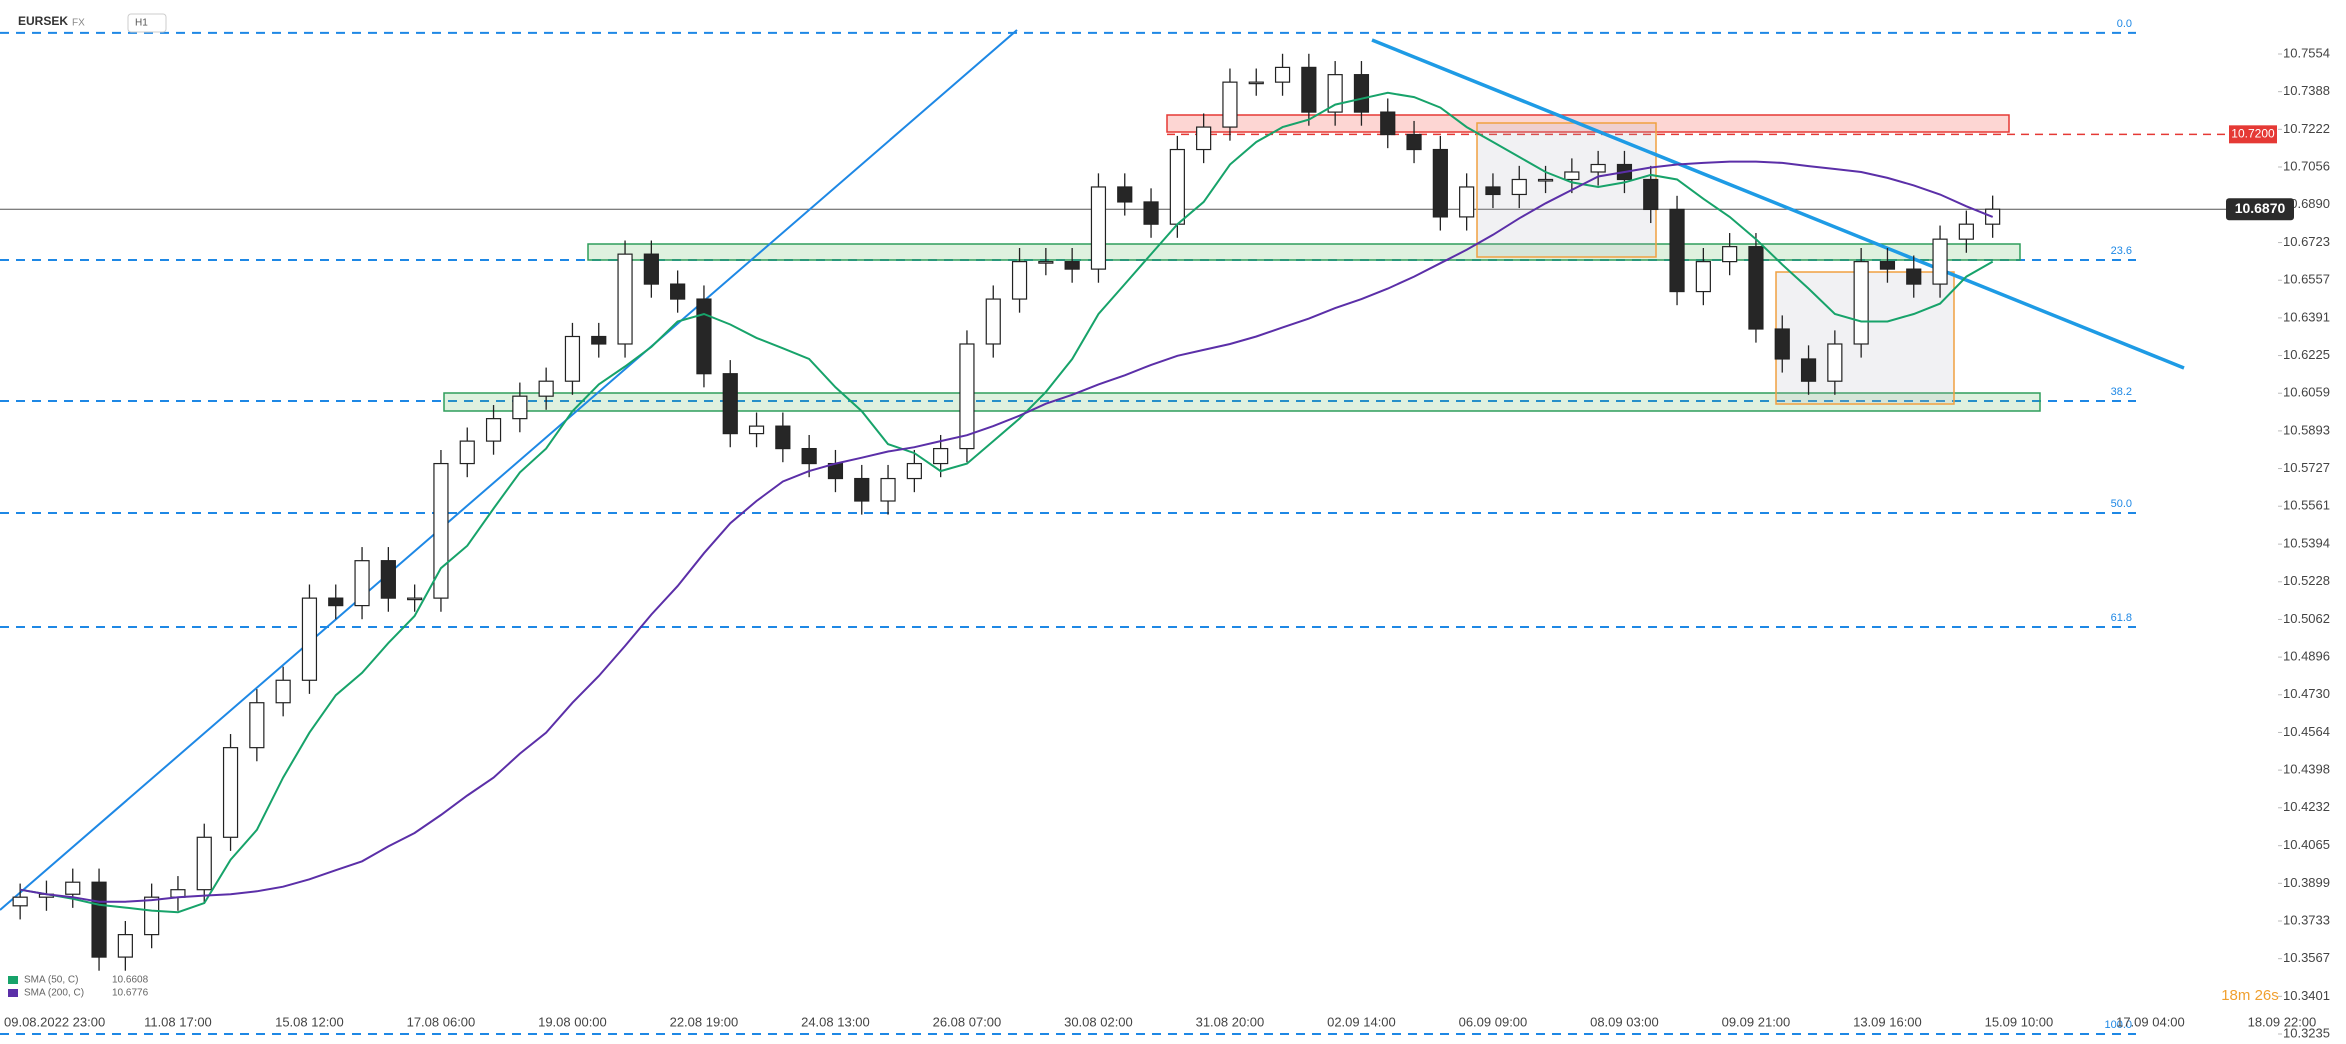  What do you see at coordinates (2306, 769) in the screenshot?
I see `y-tick-label: 10.4398` at bounding box center [2306, 769].